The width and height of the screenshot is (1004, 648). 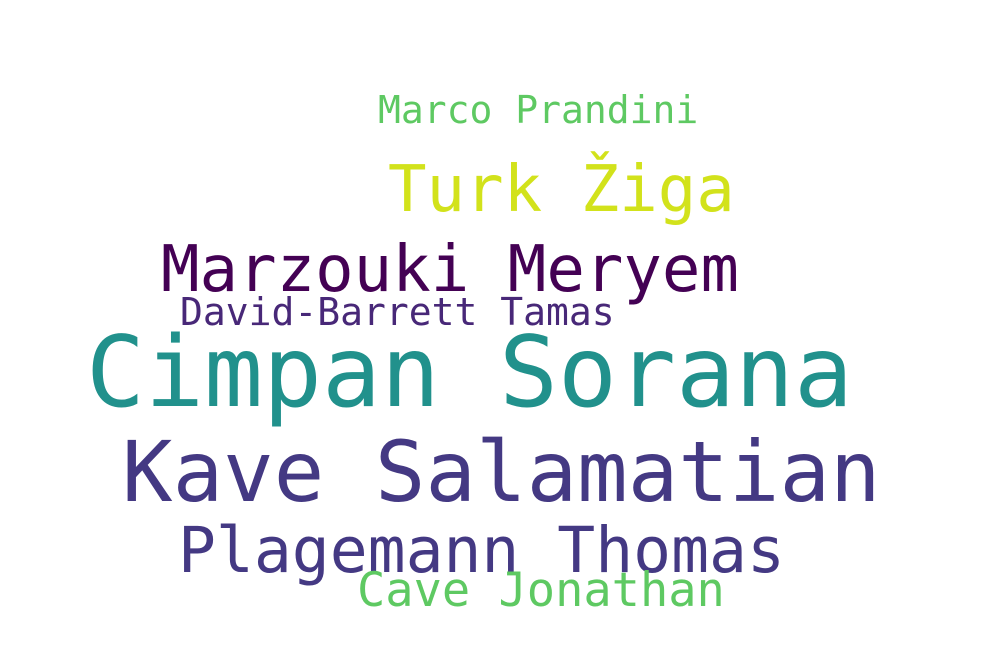 I want to click on word-marco-prandini: Marco Prandini, so click(x=538, y=110).